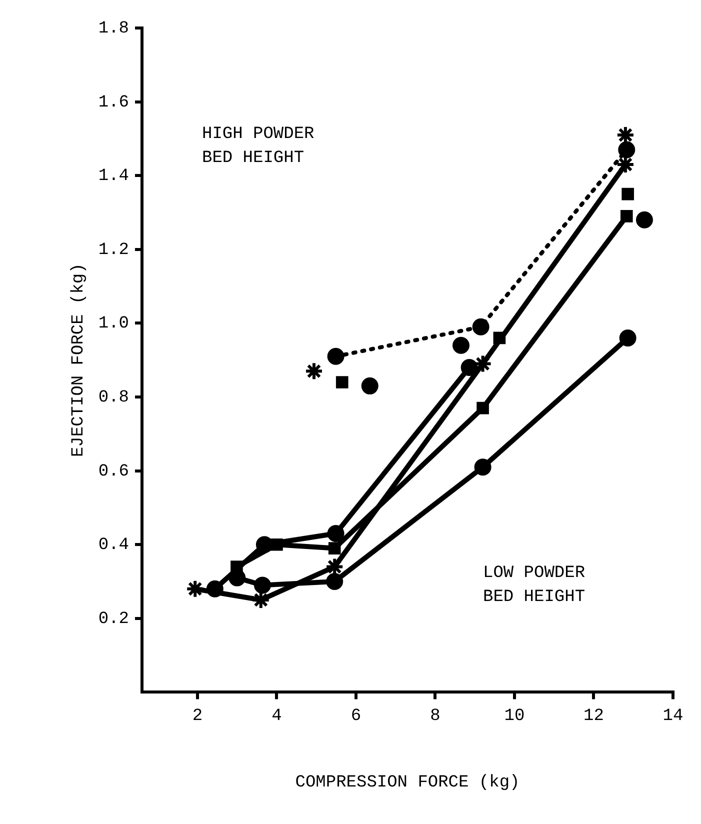 The height and width of the screenshot is (824, 701). Describe the element at coordinates (435, 716) in the screenshot. I see `x-tick-label: 8` at that location.